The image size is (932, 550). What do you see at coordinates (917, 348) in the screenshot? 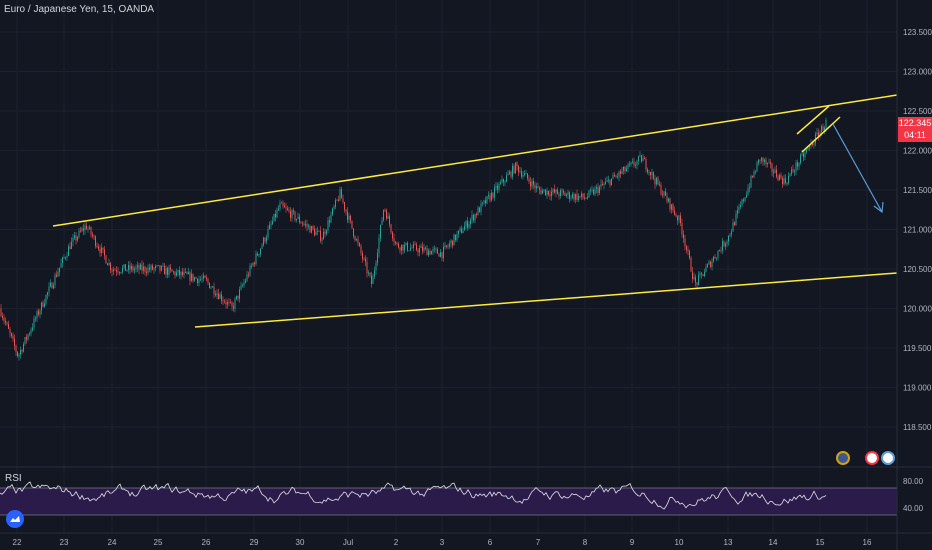
I see `price-tick-label: 119.500` at bounding box center [917, 348].